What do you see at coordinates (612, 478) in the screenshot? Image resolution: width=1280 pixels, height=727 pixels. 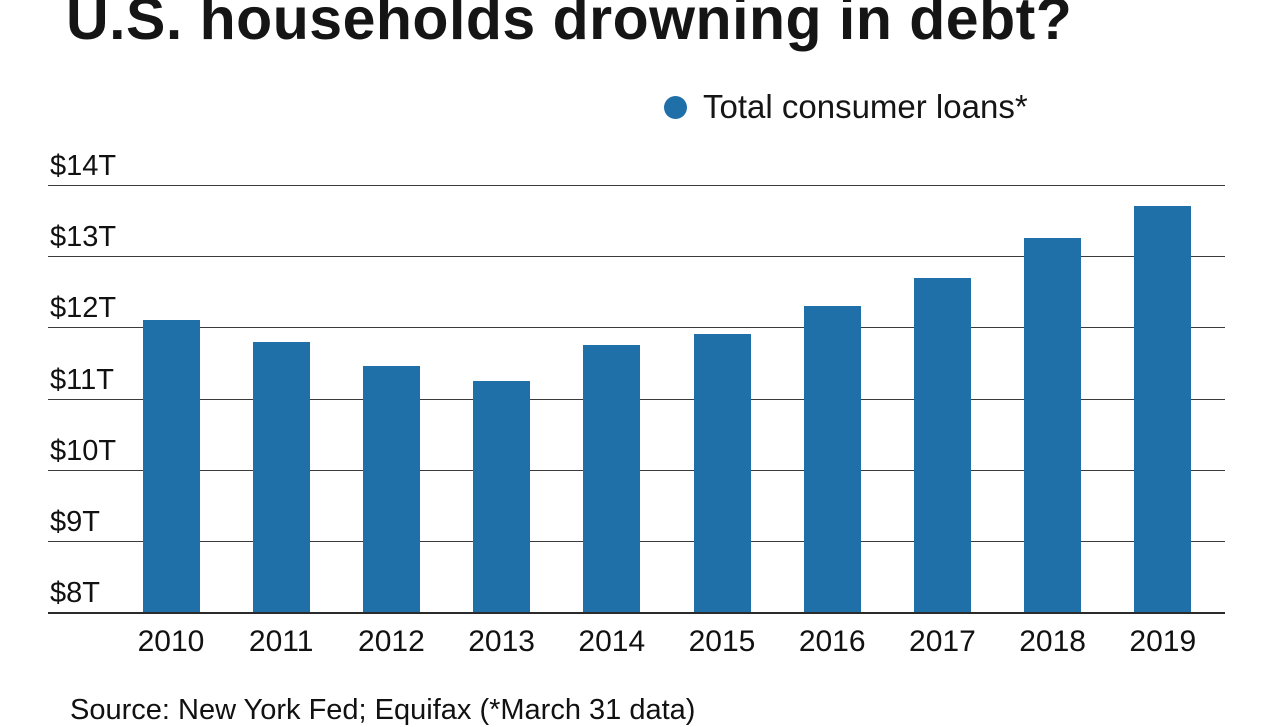 I see `bar-2014` at bounding box center [612, 478].